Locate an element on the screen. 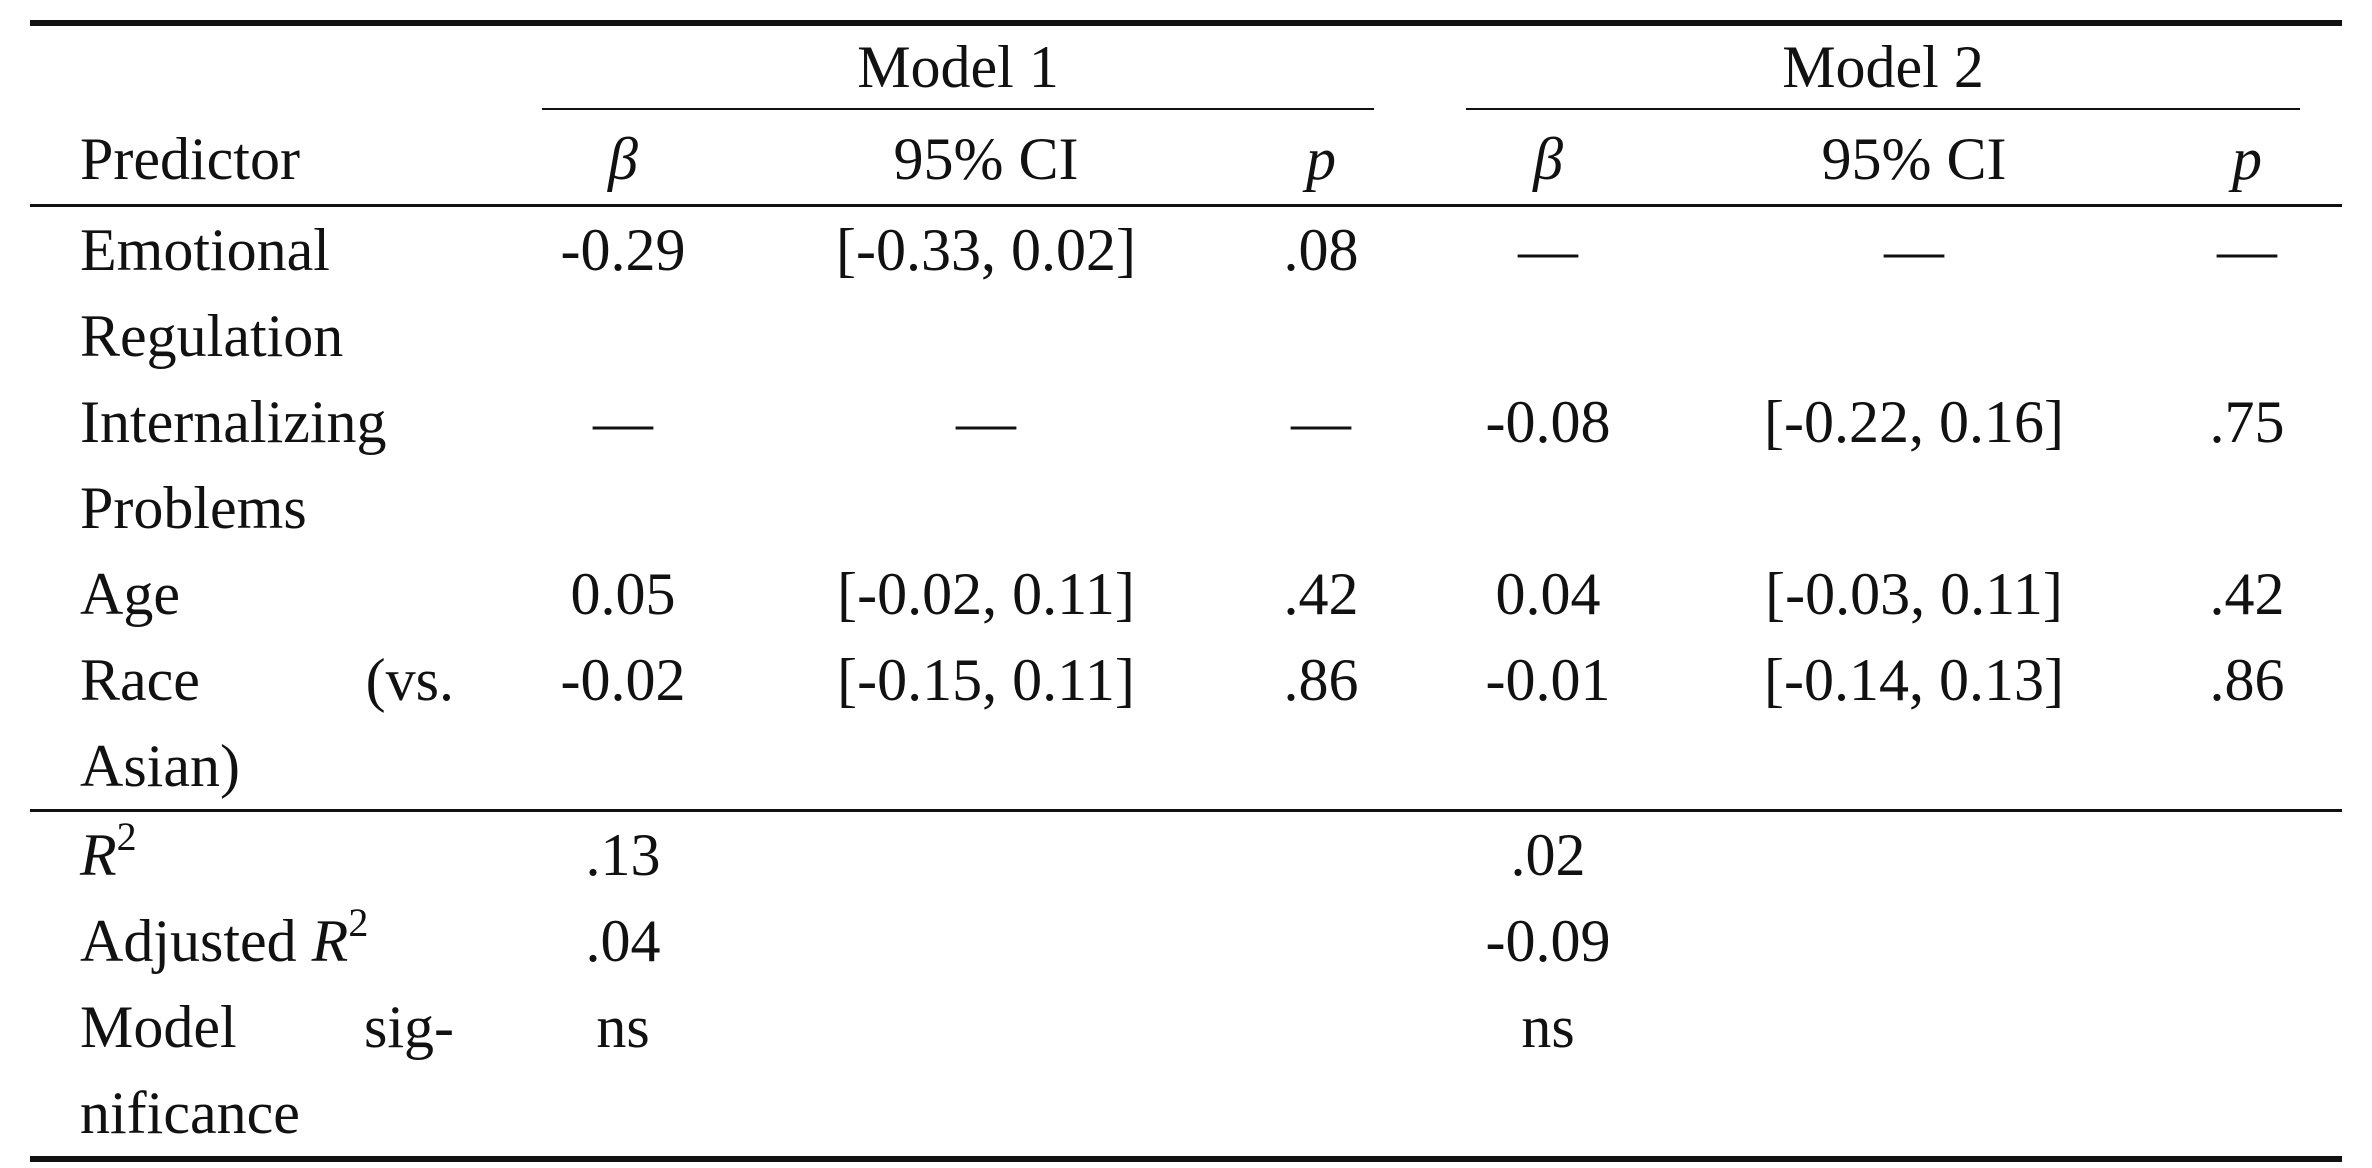 Image resolution: width=2372 pixels, height=1168 pixels. predictor: Race (vs. Asian) is located at coordinates (267, 723).